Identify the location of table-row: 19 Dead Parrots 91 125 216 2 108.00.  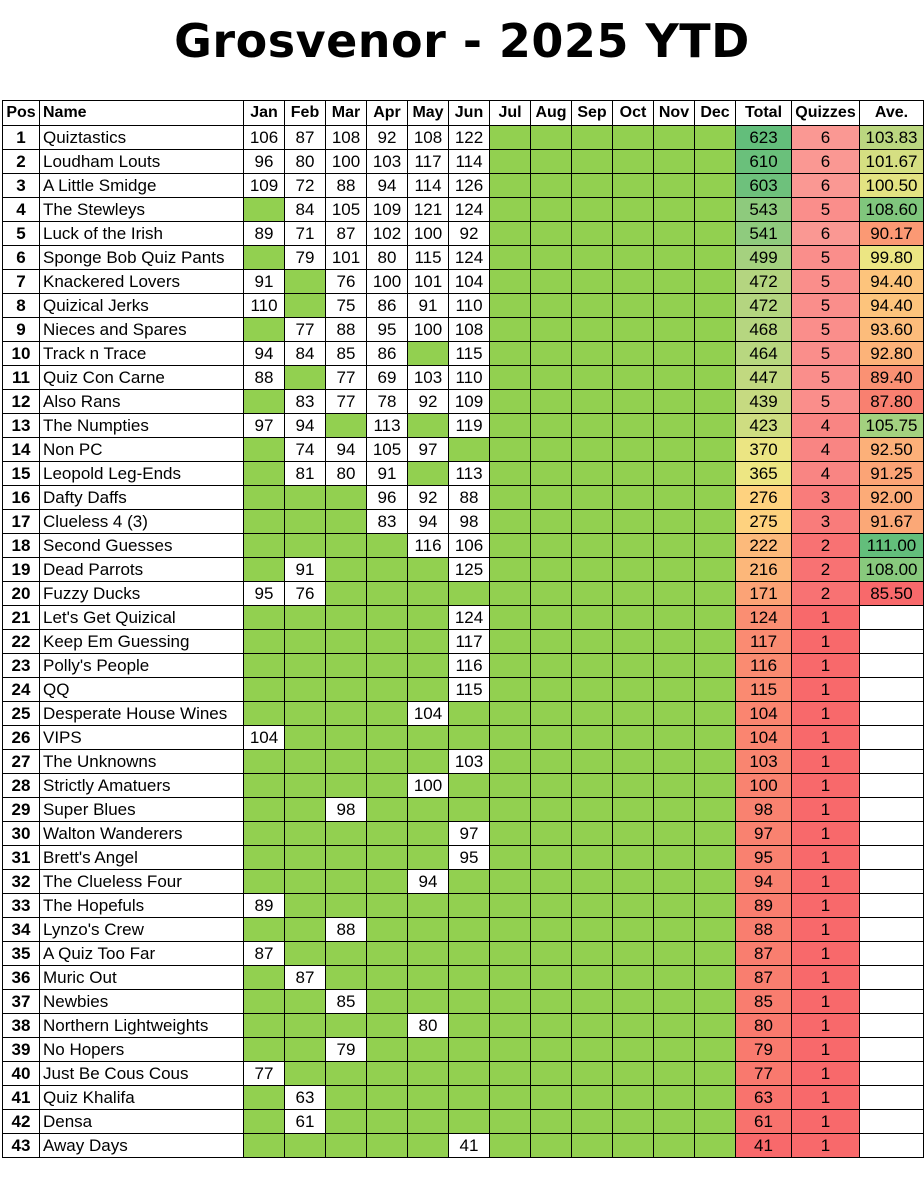
(463, 569).